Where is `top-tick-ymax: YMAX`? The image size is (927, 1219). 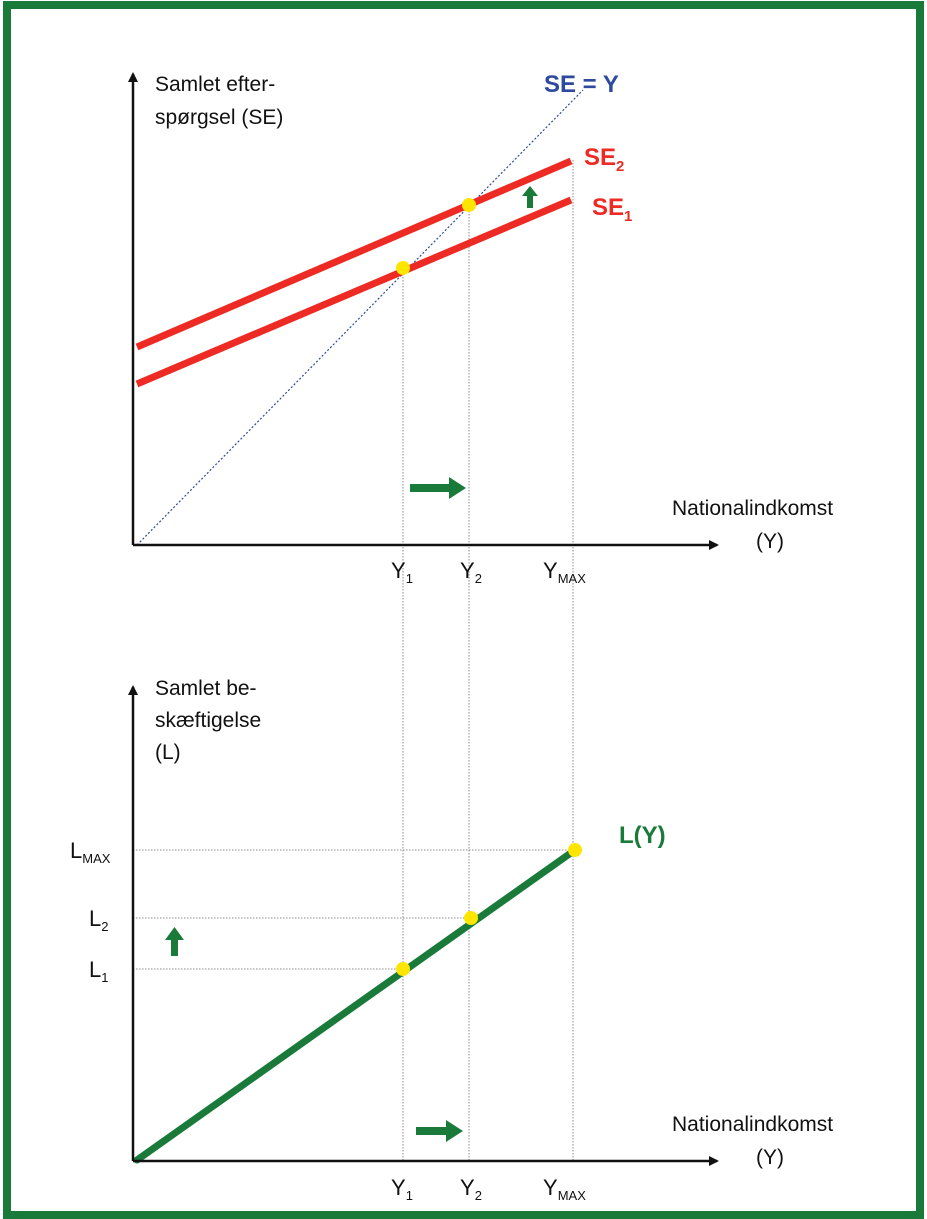 top-tick-ymax: YMAX is located at coordinates (564, 572).